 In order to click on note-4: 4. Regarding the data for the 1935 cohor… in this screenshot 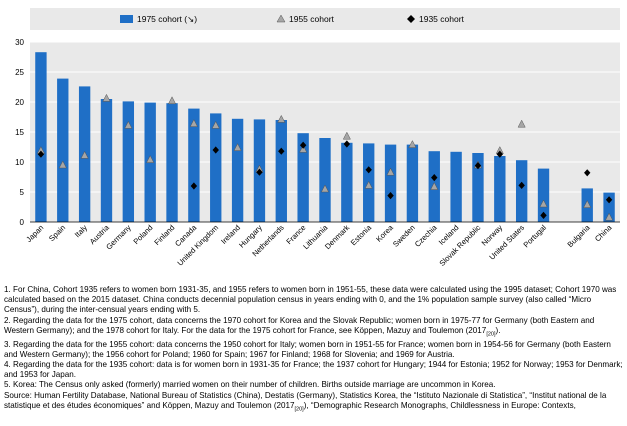, I will do `click(313, 370)`.